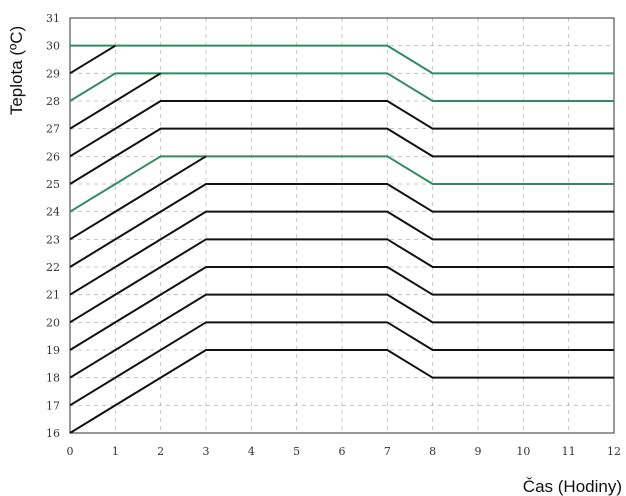  Describe the element at coordinates (53, 267) in the screenshot. I see `y-tick-label: 22` at that location.